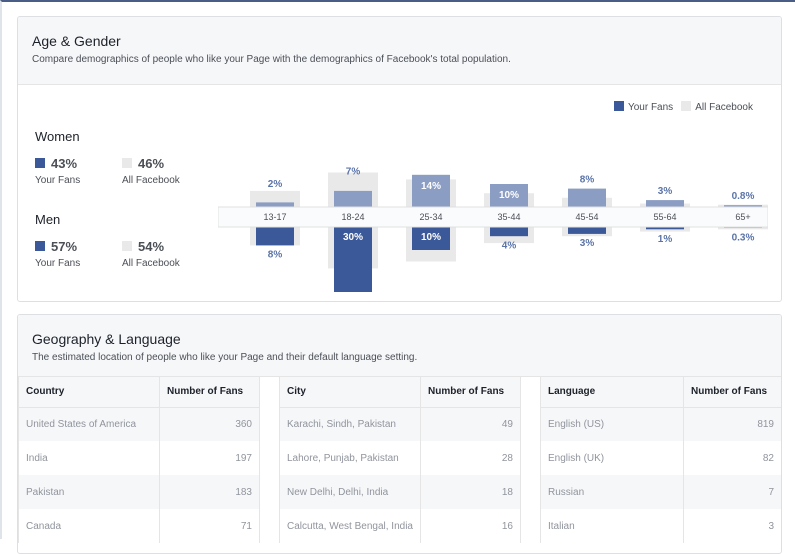  I want to click on column-header: City, so click(350, 392).